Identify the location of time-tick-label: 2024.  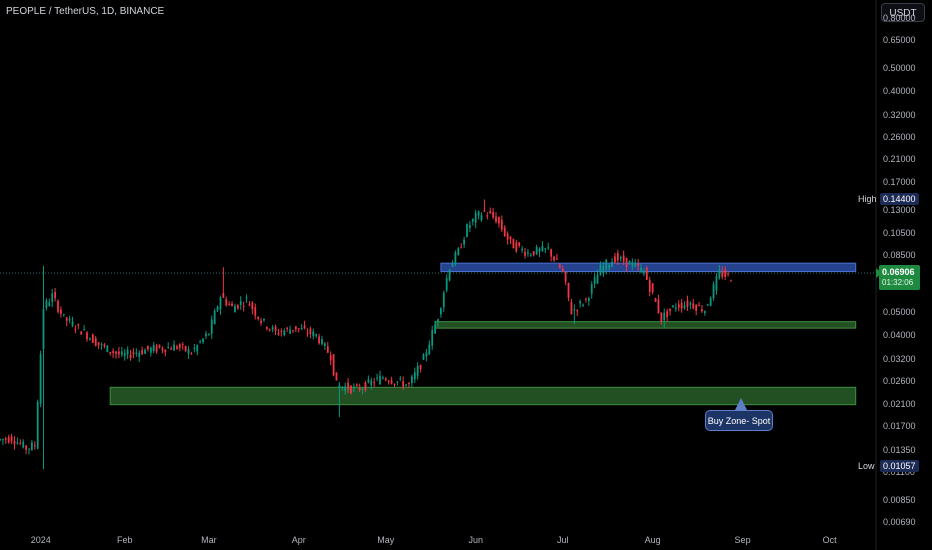
(40, 540).